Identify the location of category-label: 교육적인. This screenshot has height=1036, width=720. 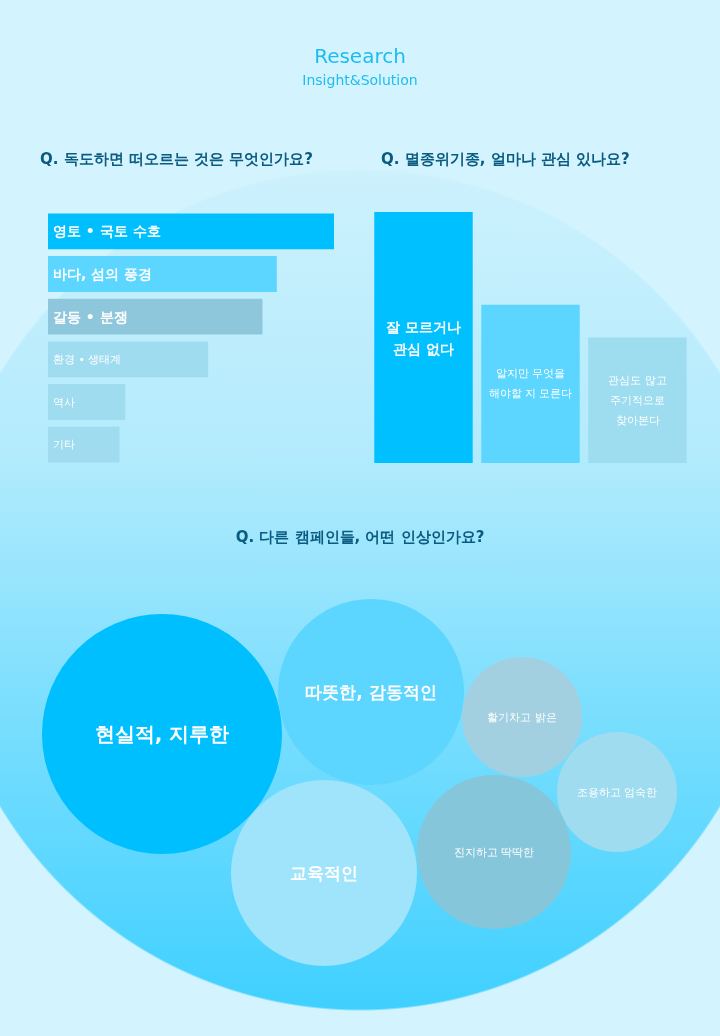
(324, 873).